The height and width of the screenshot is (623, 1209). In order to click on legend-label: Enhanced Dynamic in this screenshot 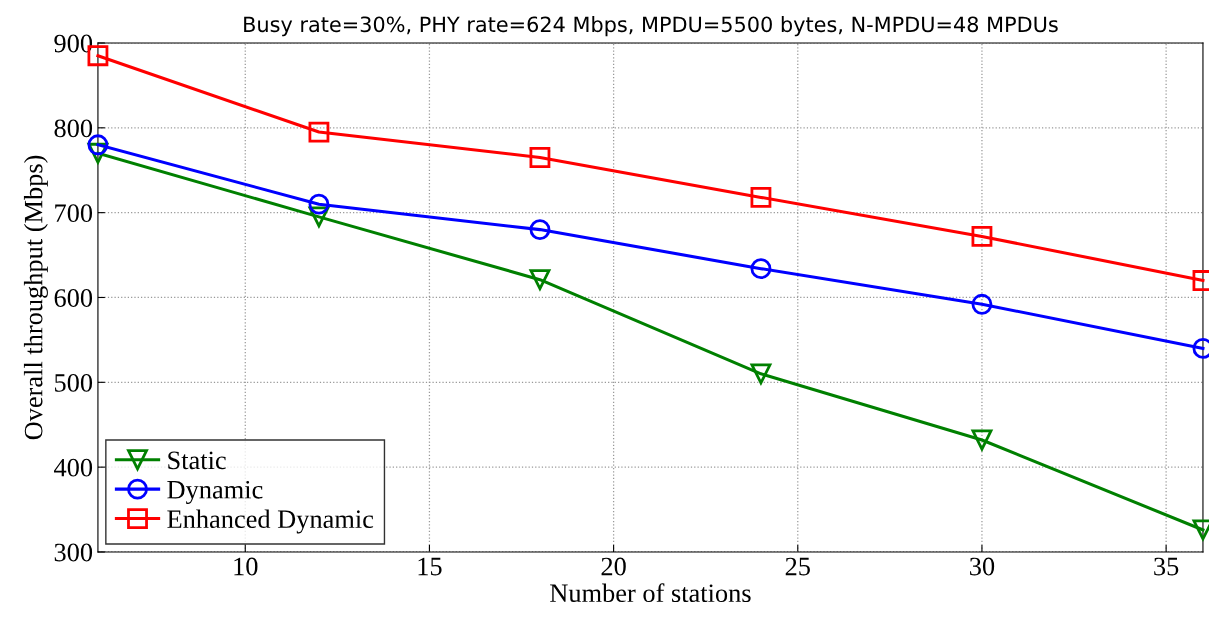, I will do `click(270, 521)`.